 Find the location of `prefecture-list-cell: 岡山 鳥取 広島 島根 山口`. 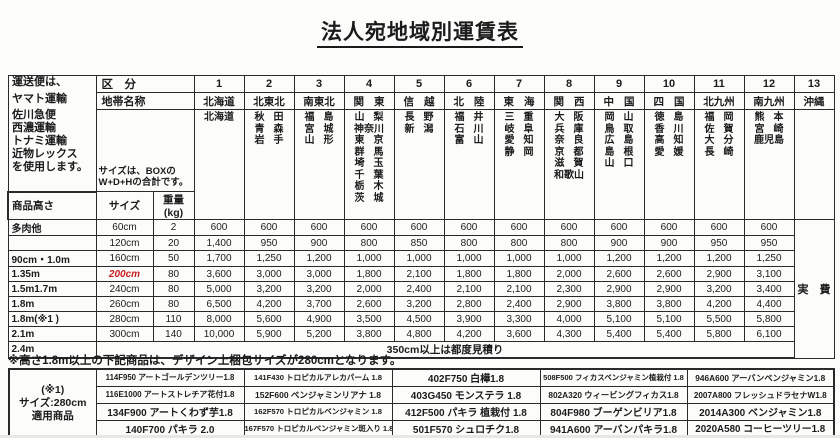

prefecture-list-cell: 岡山 鳥取 広島 島根 山口 is located at coordinates (619, 164).